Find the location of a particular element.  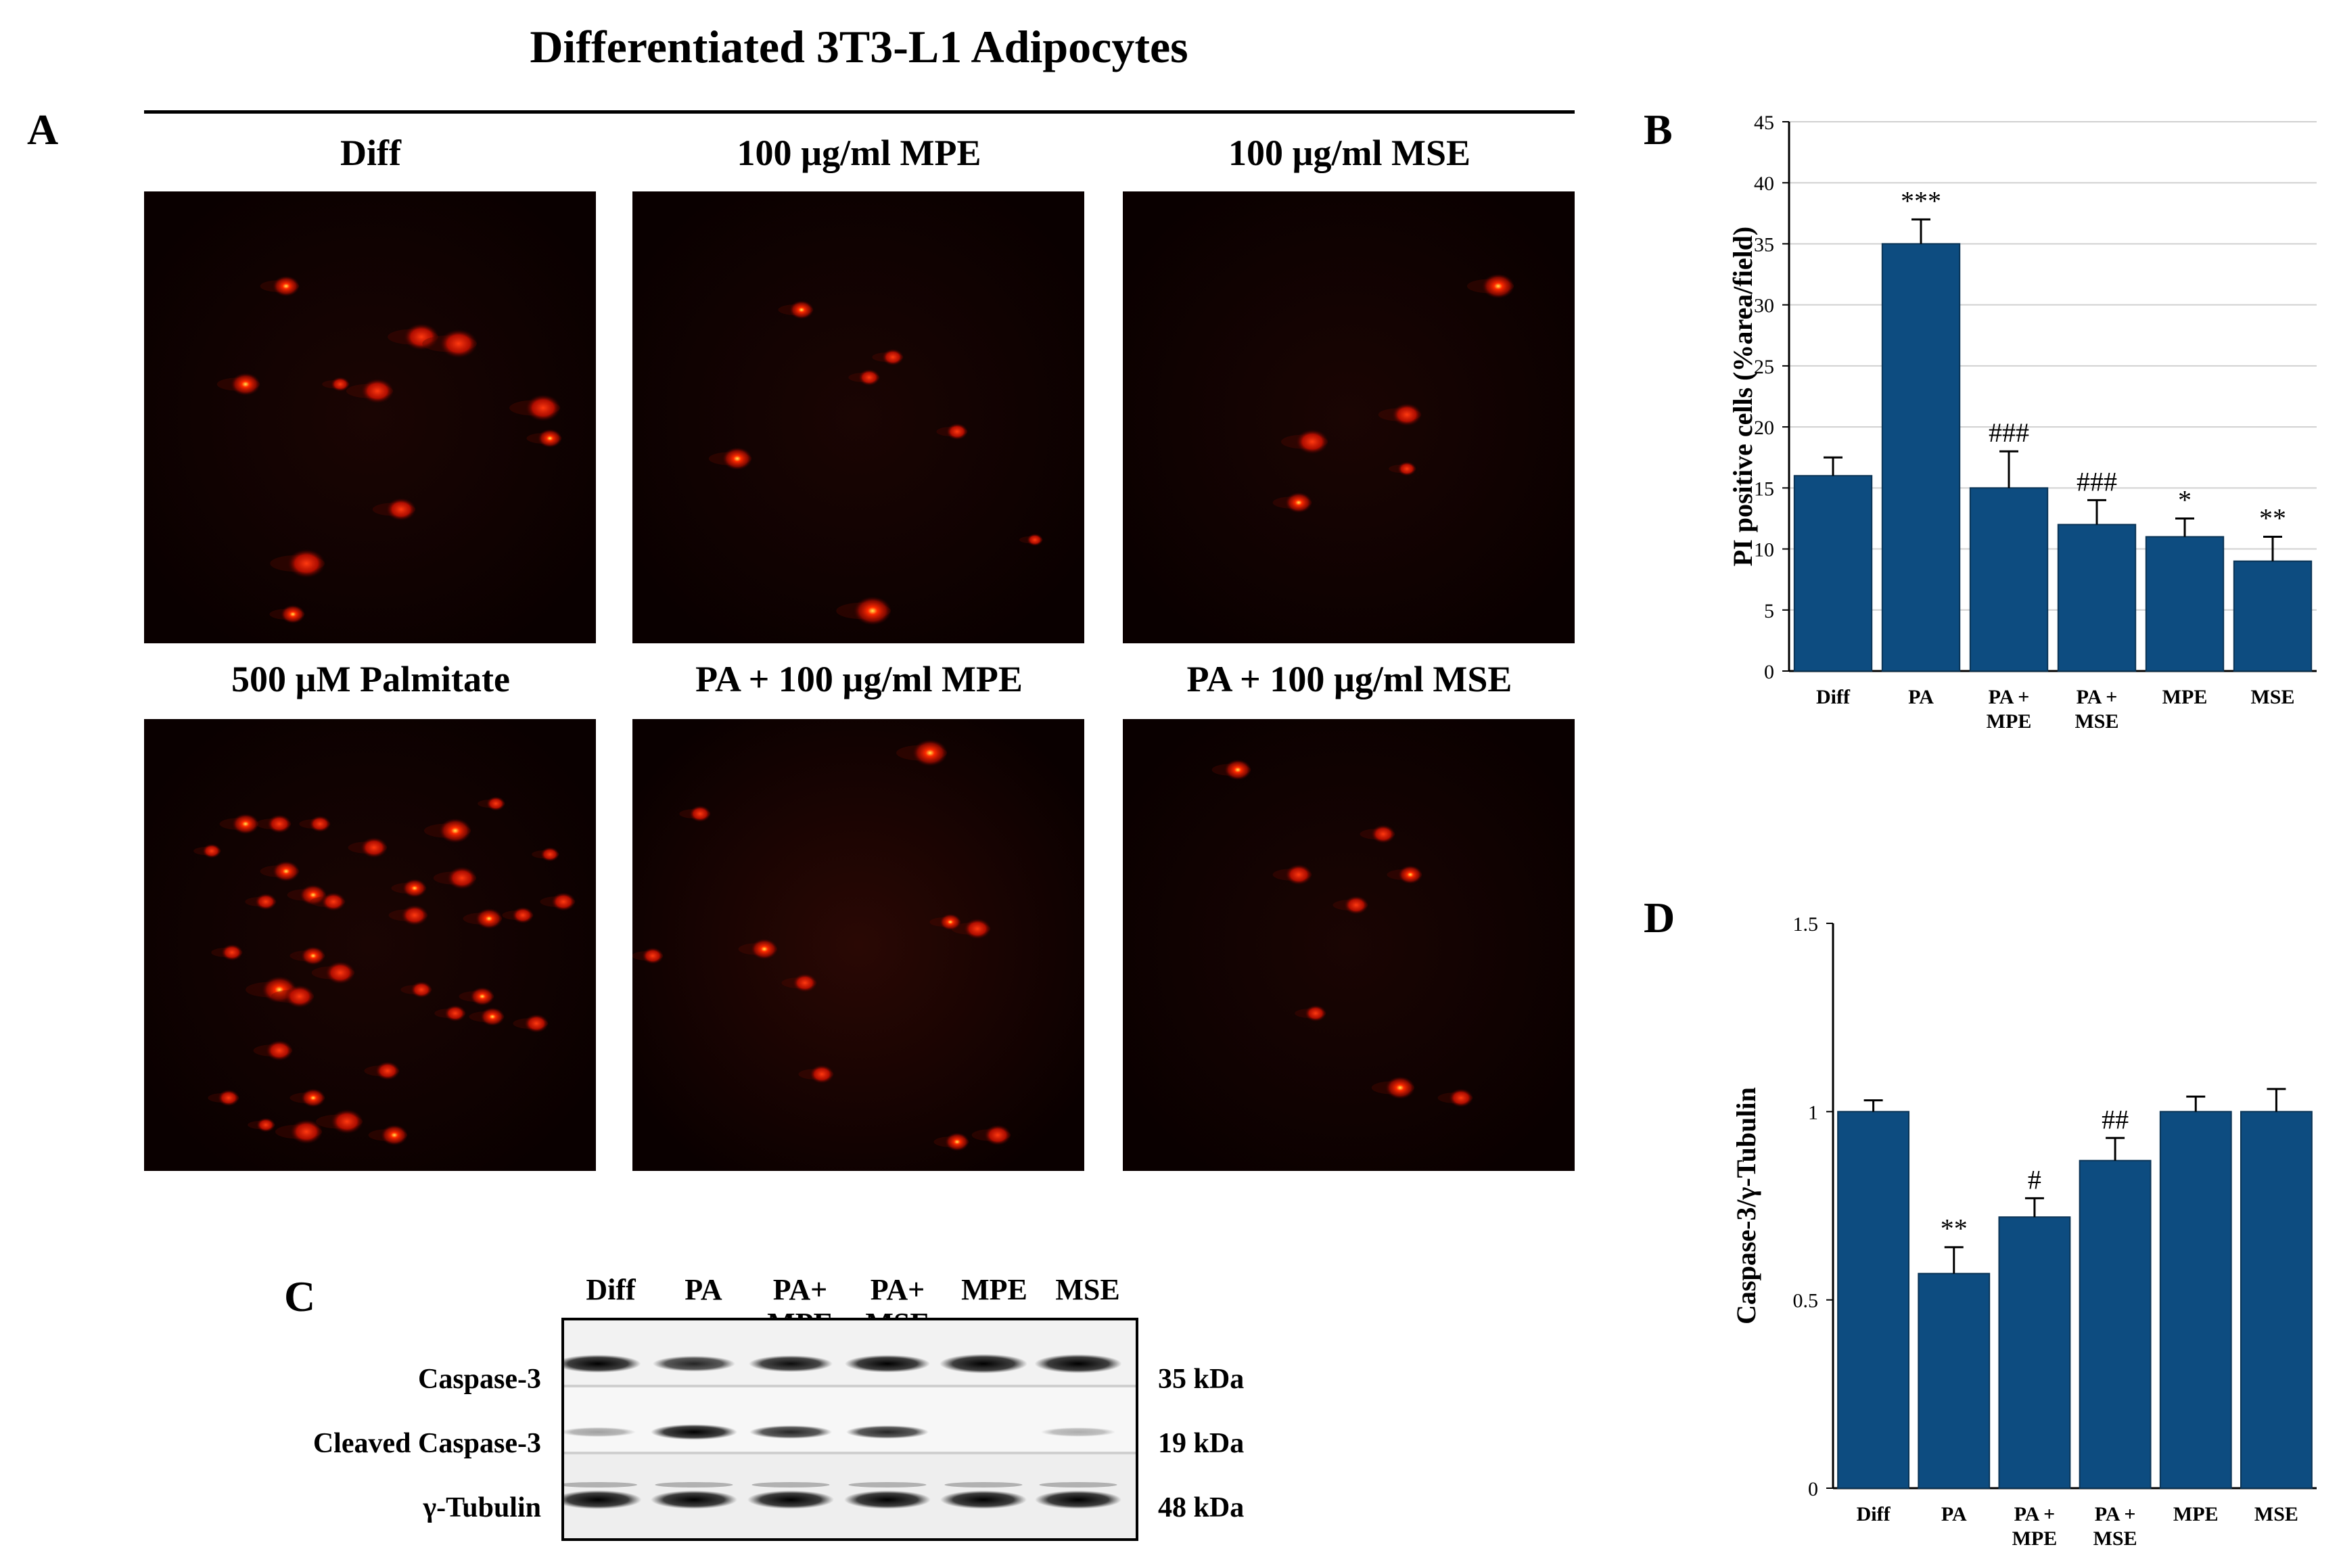

panel-letter-c: C is located at coordinates (300, 1296).